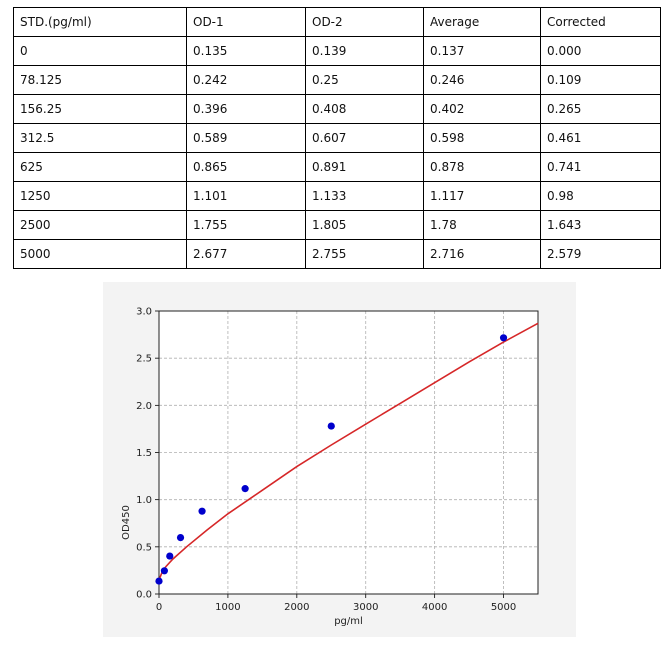 The image size is (662, 648). I want to click on cell-std: 2500, so click(100, 225).